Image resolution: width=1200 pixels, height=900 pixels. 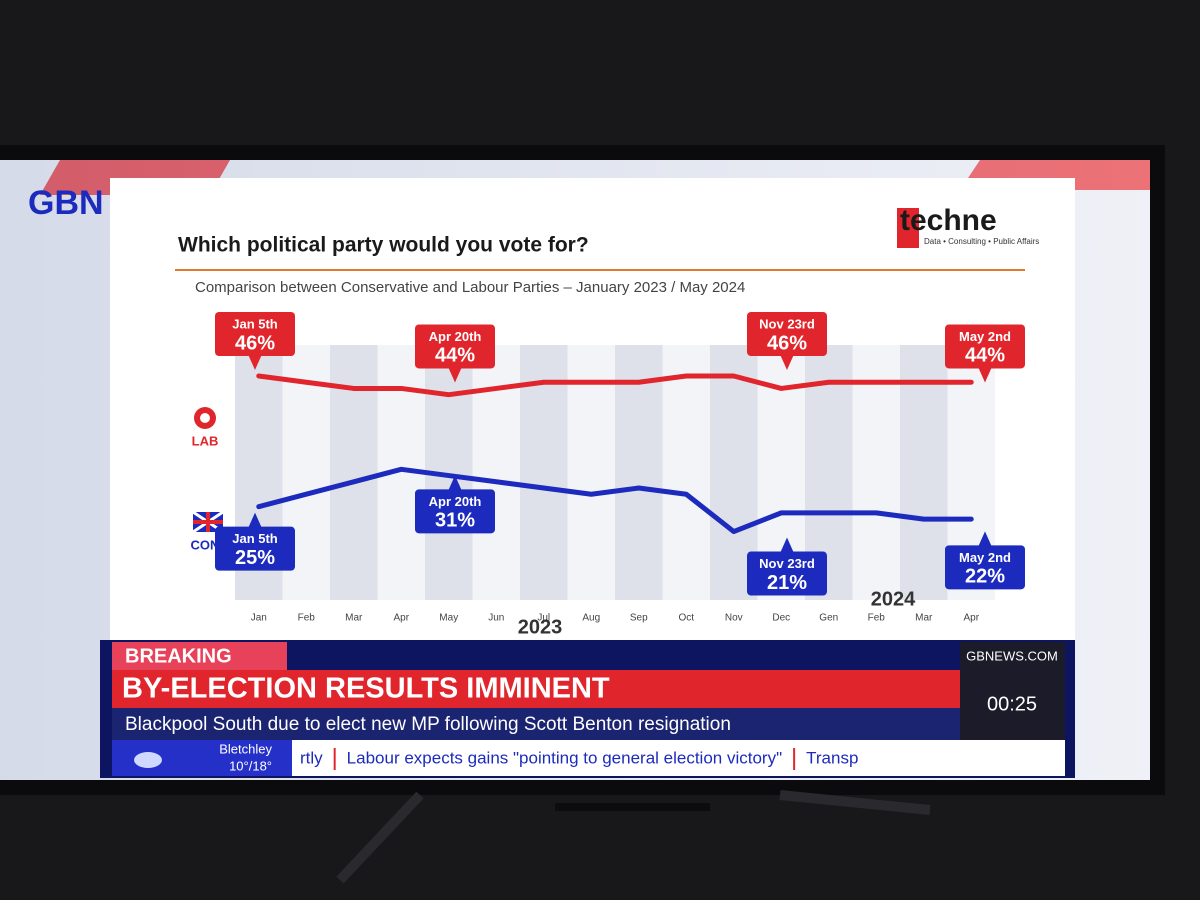 I want to click on tv-stand-base, so click(x=632, y=807).